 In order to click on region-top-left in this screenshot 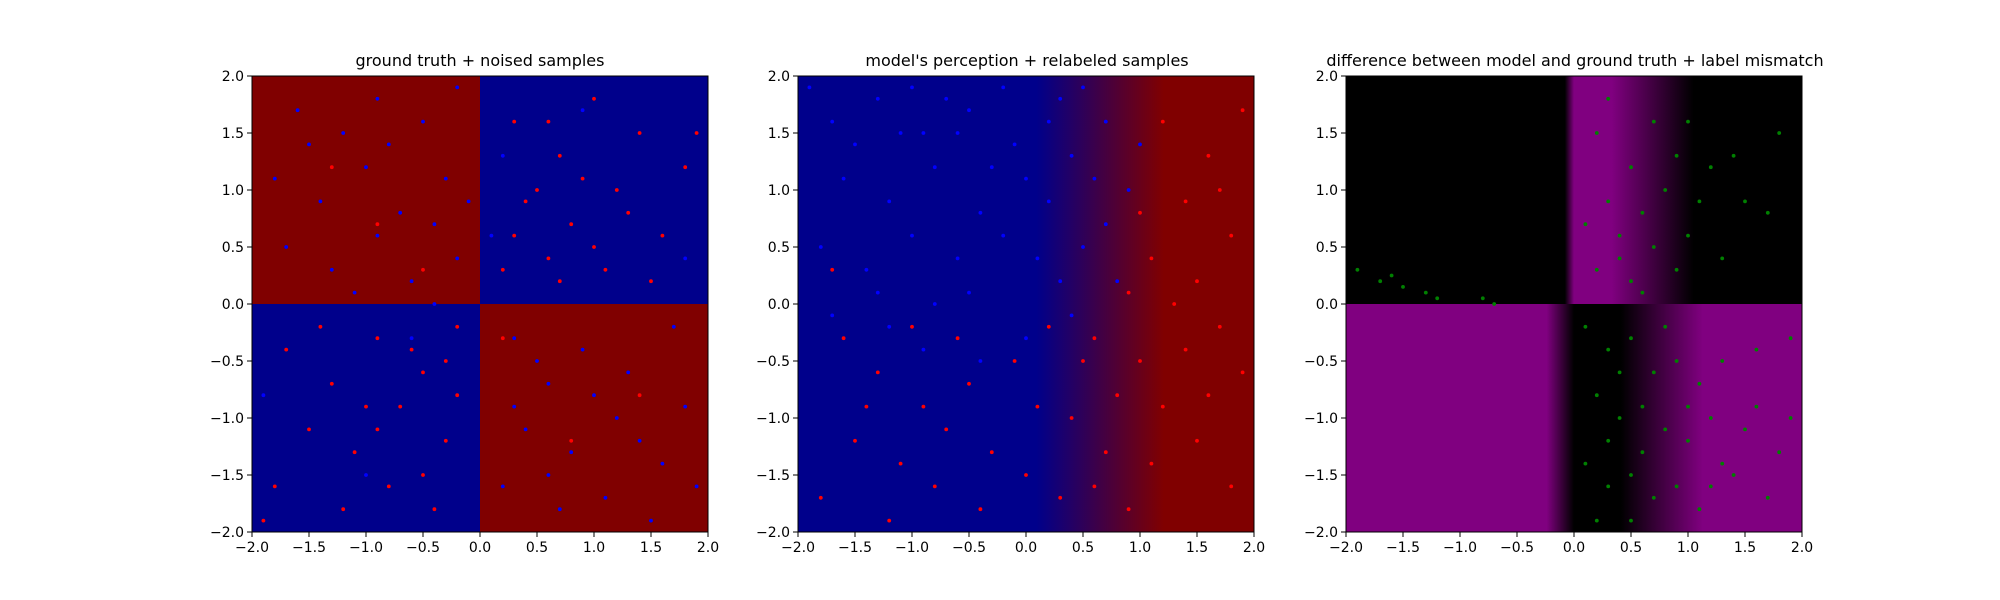, I will do `click(366, 190)`.